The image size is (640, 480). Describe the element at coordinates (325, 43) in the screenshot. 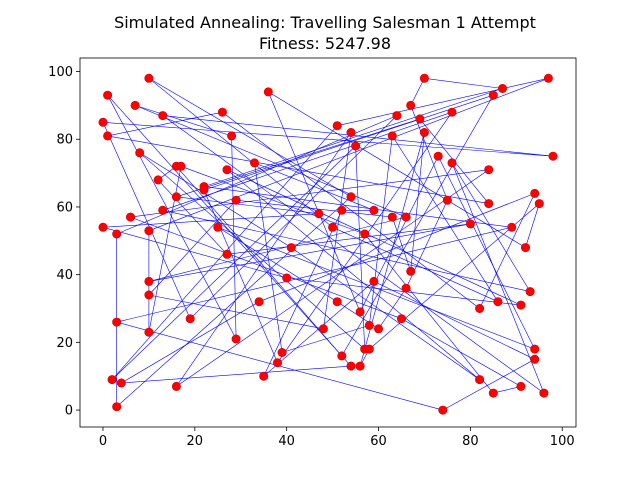

I see `chart-subtitle: Fitness: 5247.98` at that location.